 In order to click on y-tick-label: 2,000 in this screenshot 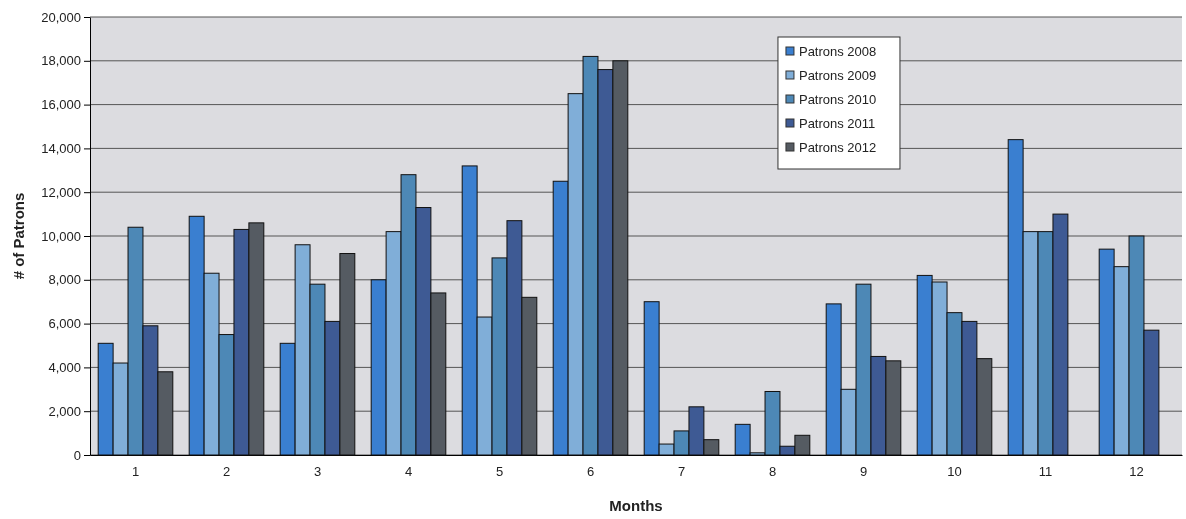, I will do `click(64, 411)`.